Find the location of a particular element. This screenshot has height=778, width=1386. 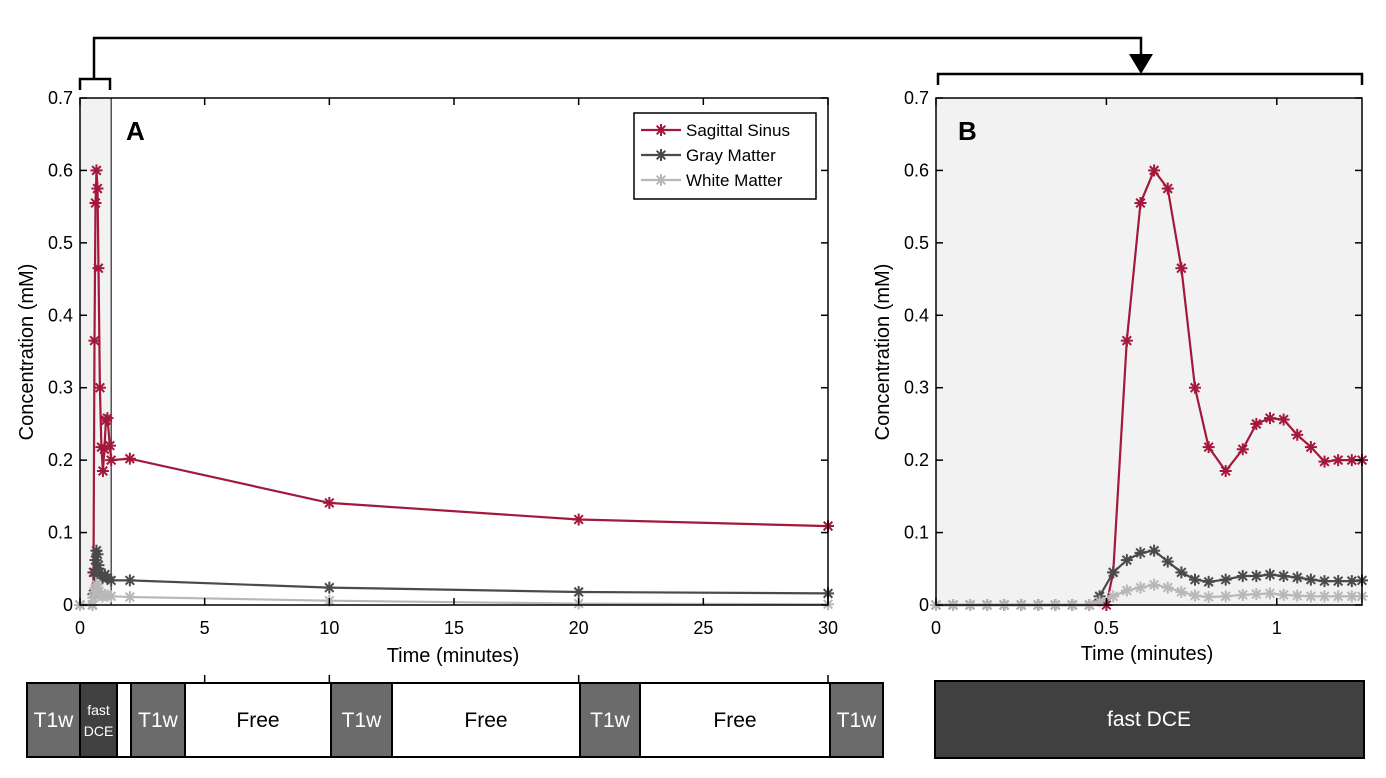

x-tick-label: 0 is located at coordinates (936, 628).